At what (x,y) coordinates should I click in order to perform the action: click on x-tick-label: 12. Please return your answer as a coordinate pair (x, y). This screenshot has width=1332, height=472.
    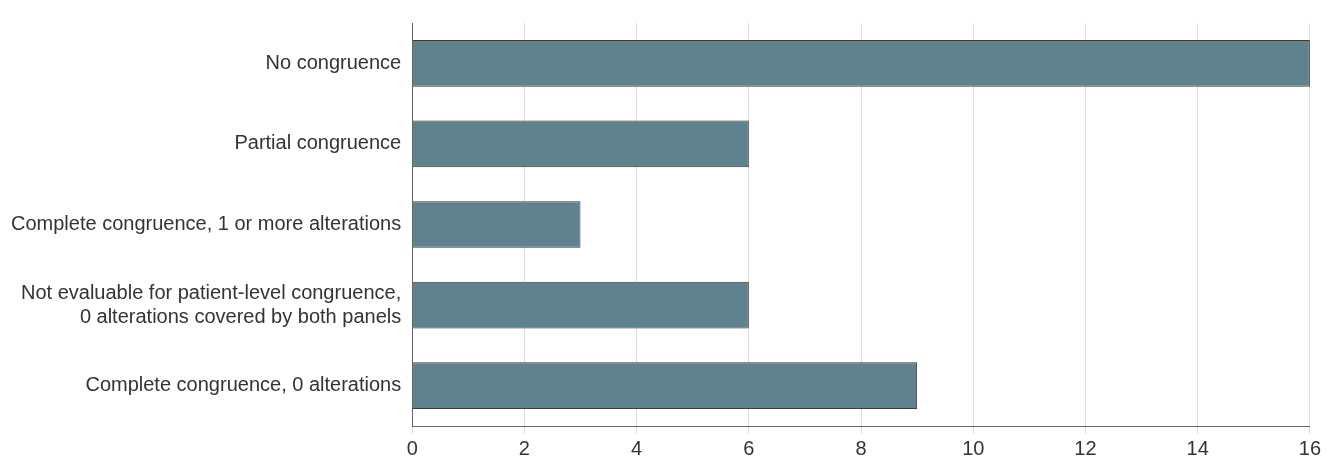
    Looking at the image, I should click on (1085, 447).